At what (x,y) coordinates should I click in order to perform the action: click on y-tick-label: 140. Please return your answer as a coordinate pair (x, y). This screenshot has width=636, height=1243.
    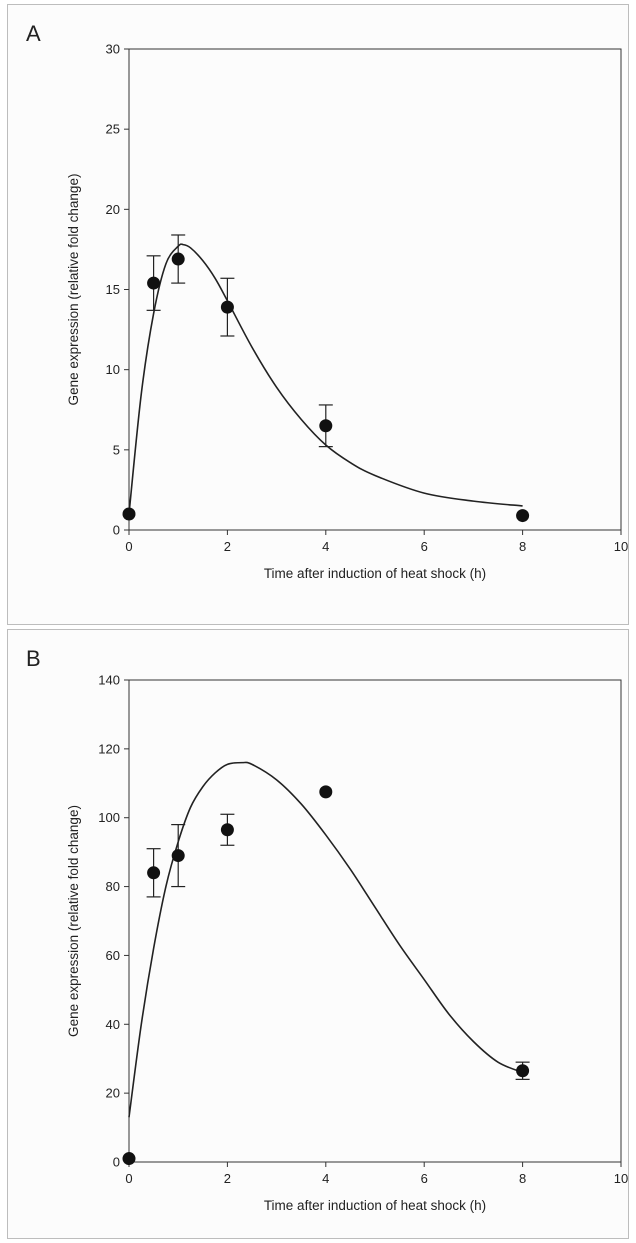
    Looking at the image, I should click on (109, 680).